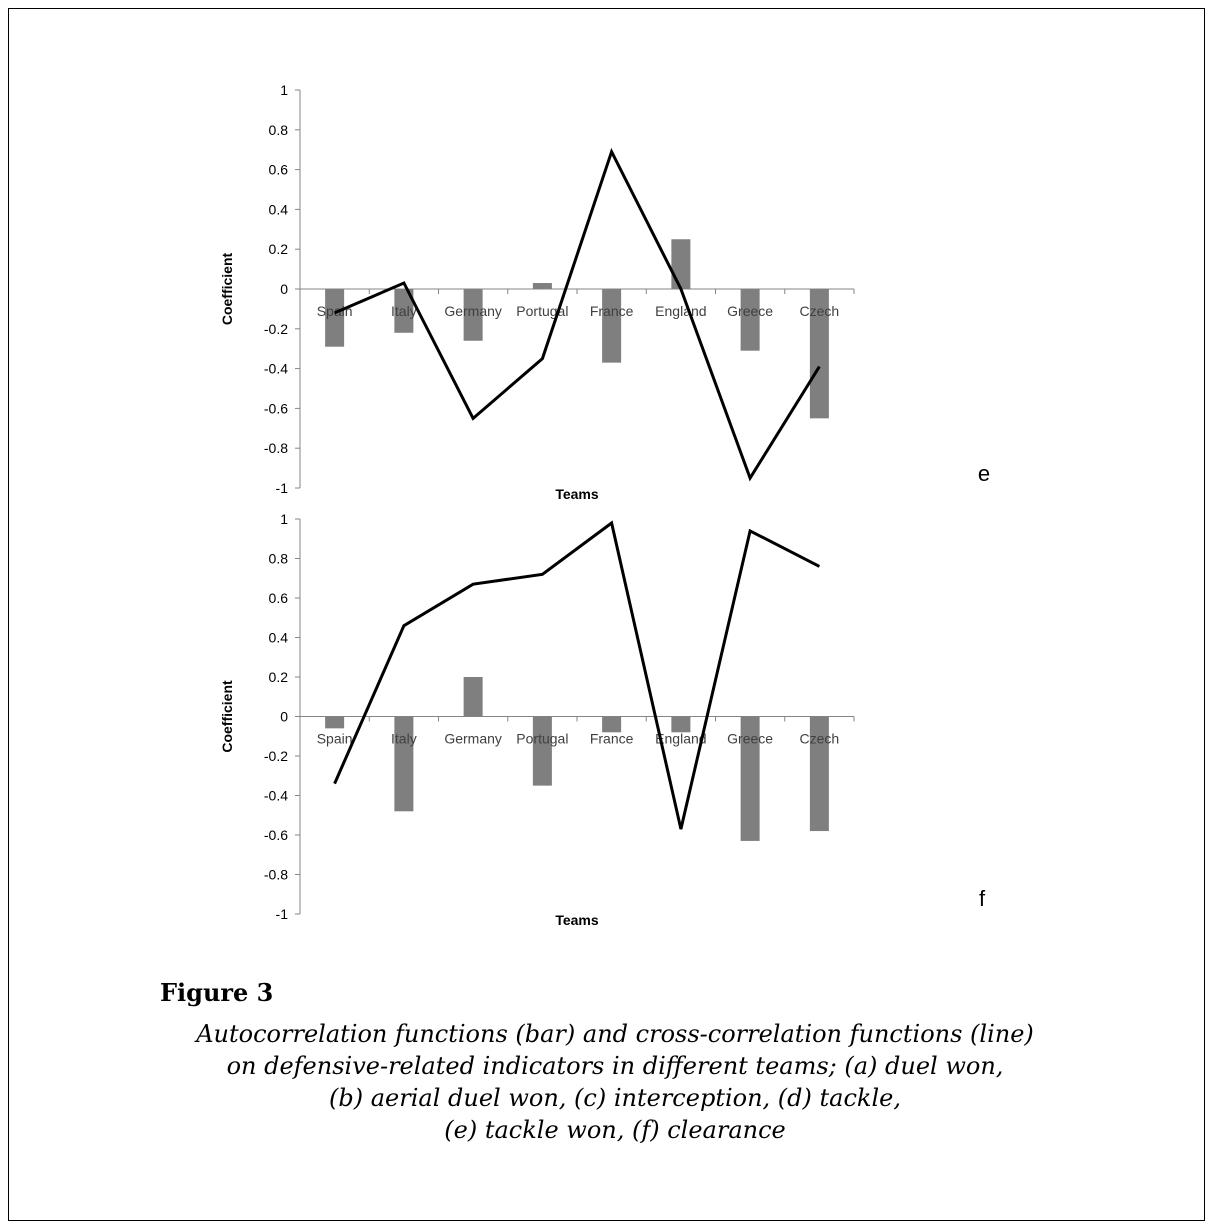 This screenshot has height=1229, width=1215. I want to click on panel-label: e, so click(984, 473).